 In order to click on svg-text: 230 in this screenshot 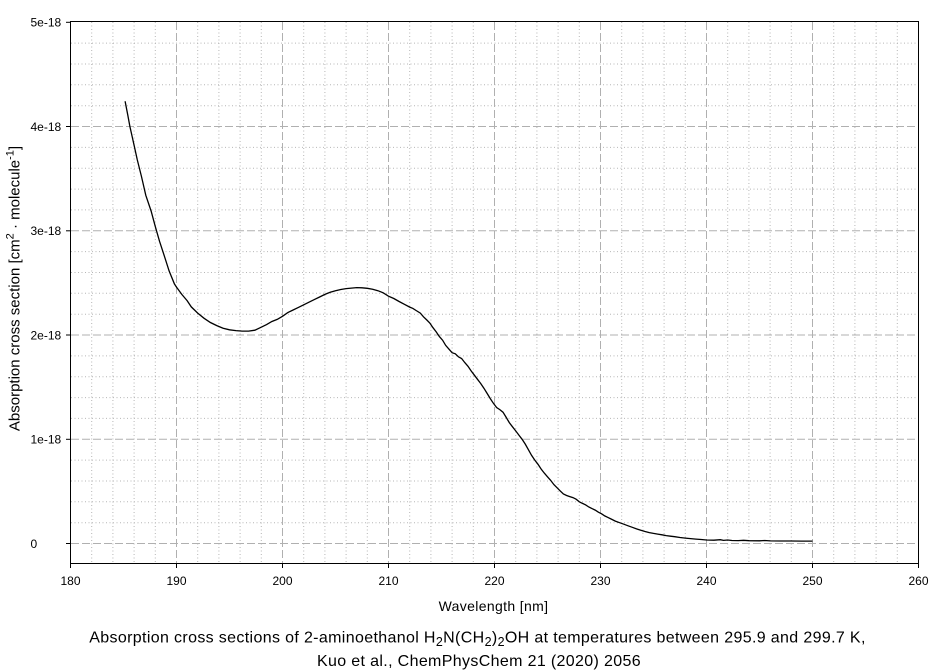, I will do `click(600, 581)`.